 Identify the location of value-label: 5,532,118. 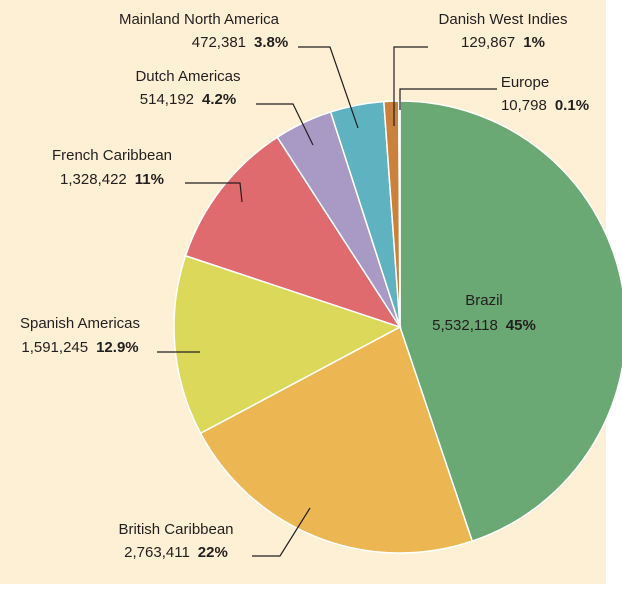
(465, 325).